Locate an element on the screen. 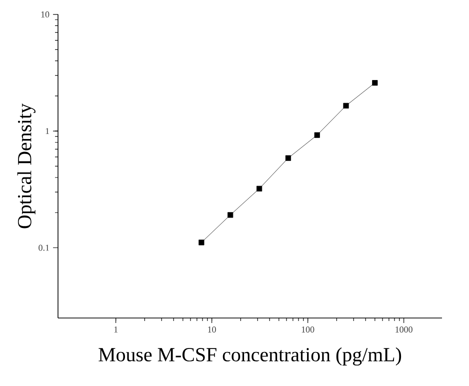  x-tick-label: 1000 is located at coordinates (404, 329).